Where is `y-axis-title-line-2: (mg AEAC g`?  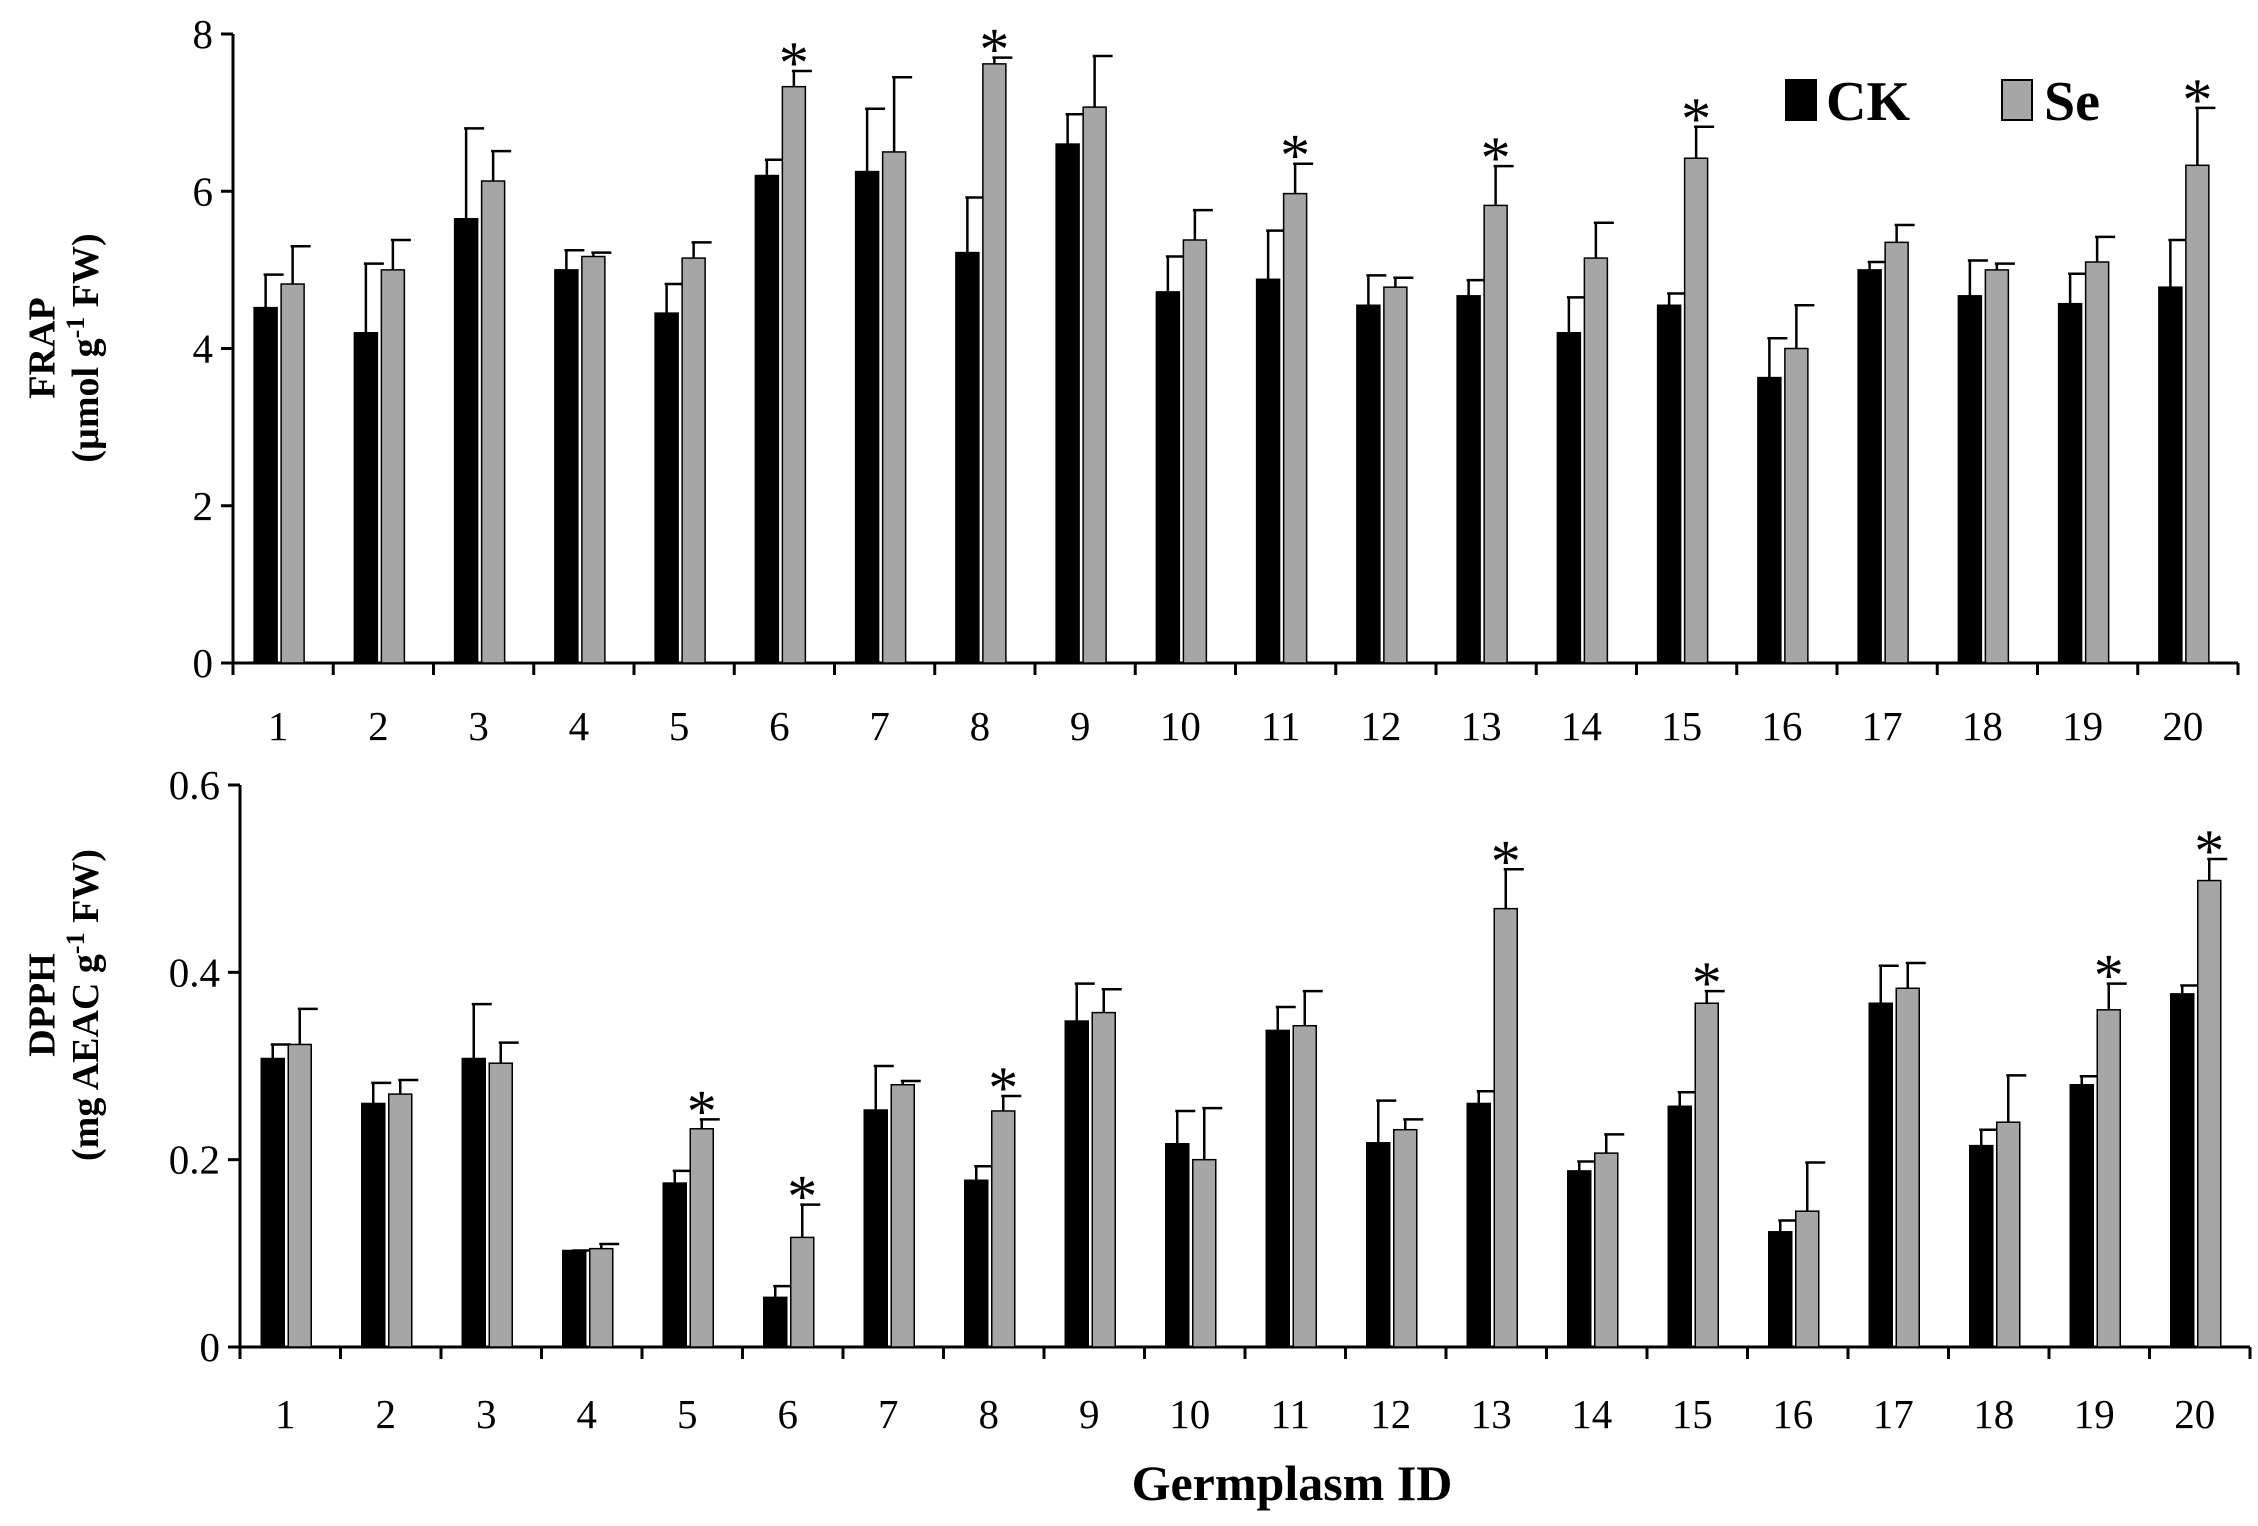 y-axis-title-line-2: (mg AEAC g is located at coordinates (86, 1057).